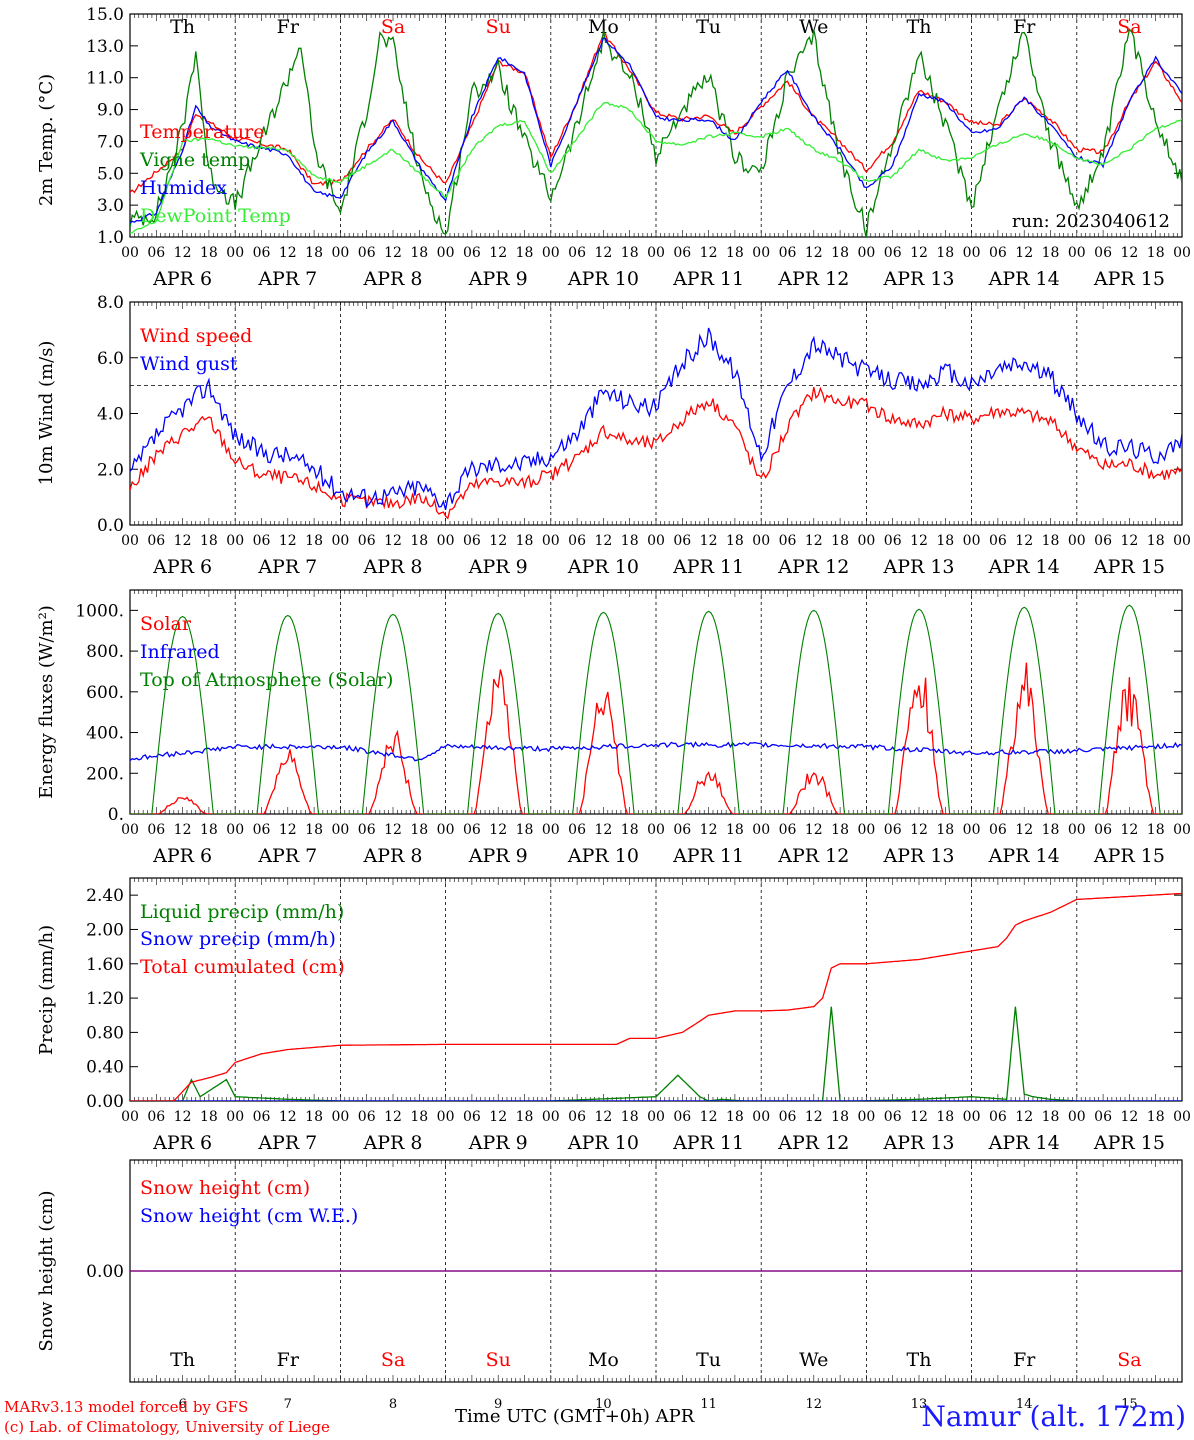 The image size is (1194, 1440). I want to click on legend-total-cumulated-cm-: Total cumulated (cm), so click(242, 967).